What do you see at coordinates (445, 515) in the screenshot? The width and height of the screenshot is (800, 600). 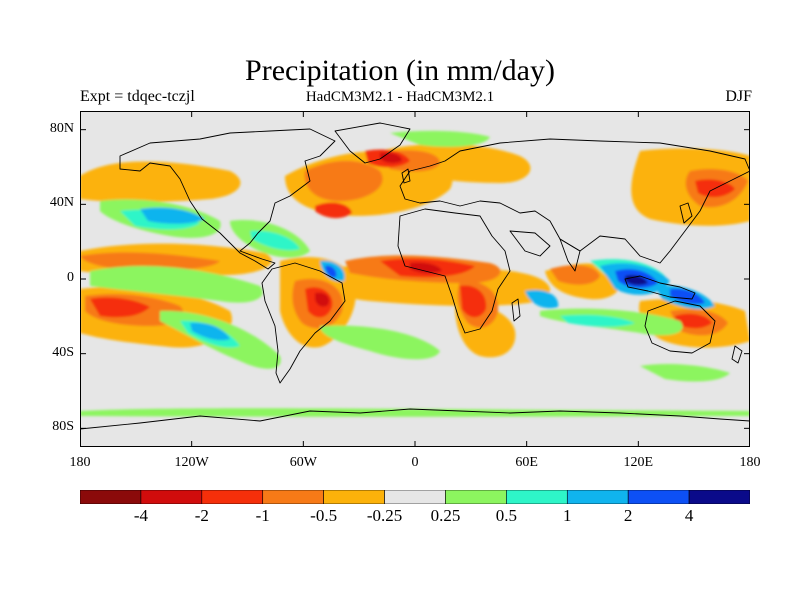 I see `colorbar-label: 0.25` at bounding box center [445, 515].